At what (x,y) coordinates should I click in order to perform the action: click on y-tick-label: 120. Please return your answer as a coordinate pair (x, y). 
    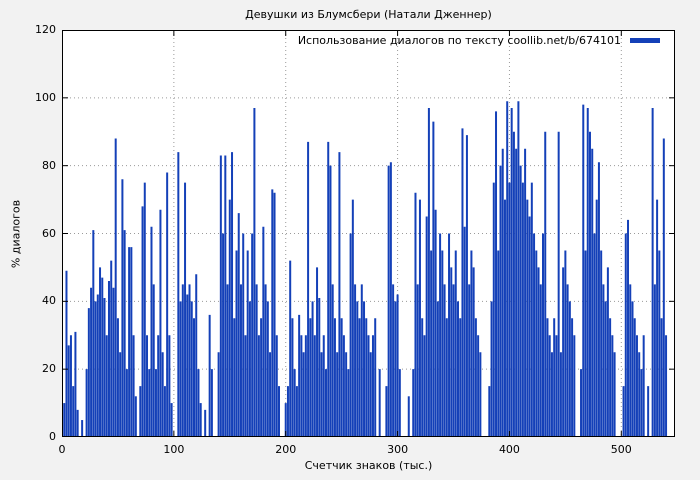
    Looking at the image, I should click on (45, 29).